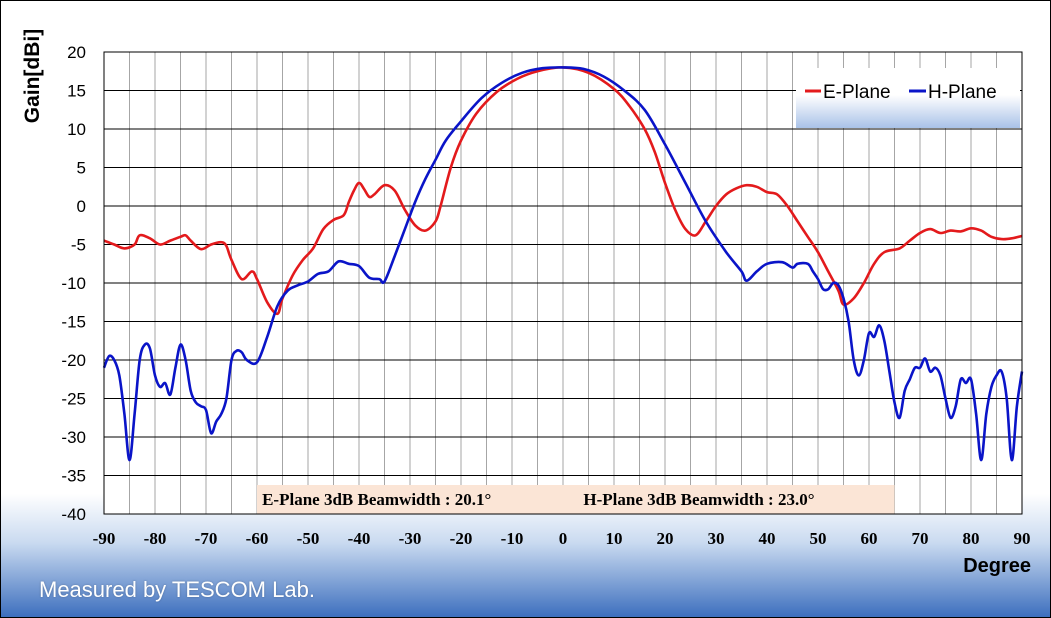 The image size is (1051, 618). Describe the element at coordinates (920, 538) in the screenshot. I see `x-tick-label: 70` at that location.